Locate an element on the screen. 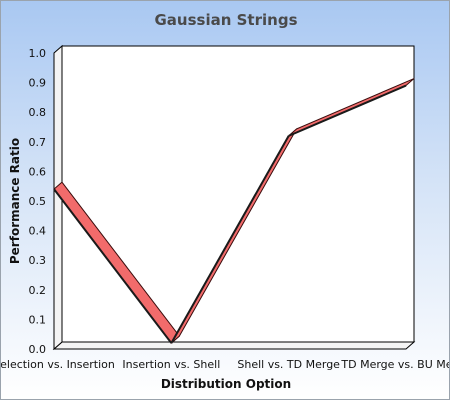 The image size is (450, 400). y-axis-label: Performance Ratio is located at coordinates (15, 201).